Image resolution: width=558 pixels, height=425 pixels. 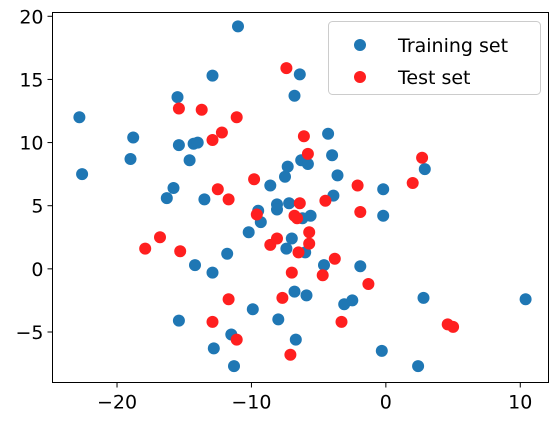 I want to click on legend-label-training: Training set, so click(x=452, y=46).